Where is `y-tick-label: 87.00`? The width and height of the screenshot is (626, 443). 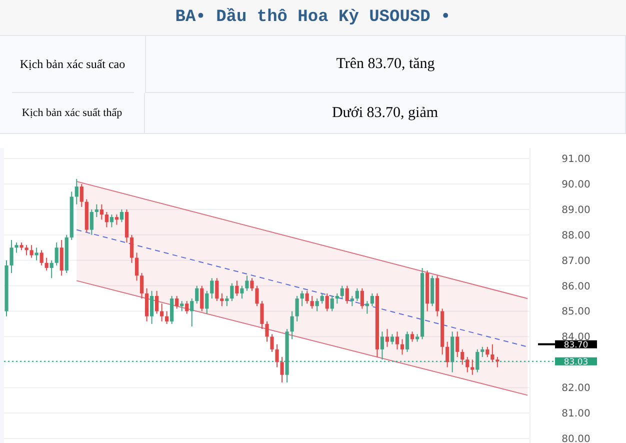 y-tick-label: 87.00 is located at coordinates (576, 261).